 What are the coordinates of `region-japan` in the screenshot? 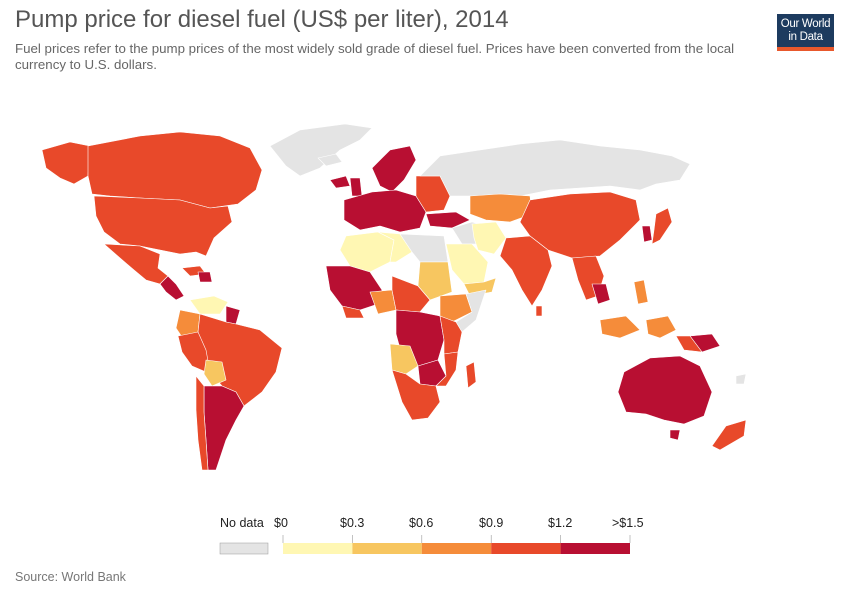 It's located at (662, 226).